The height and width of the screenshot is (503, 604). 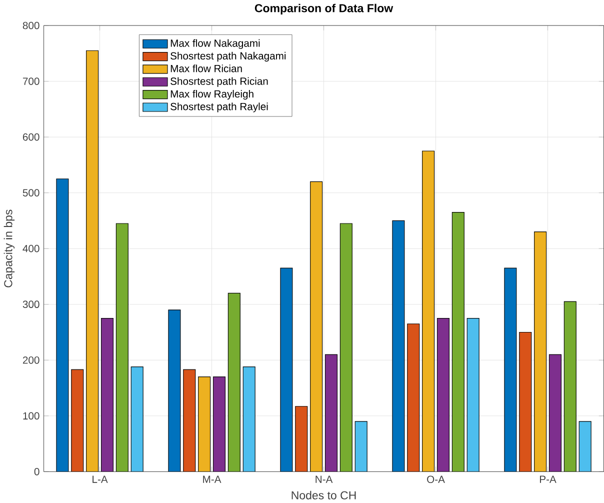 What do you see at coordinates (31, 360) in the screenshot?
I see `y-tick-label: 200` at bounding box center [31, 360].